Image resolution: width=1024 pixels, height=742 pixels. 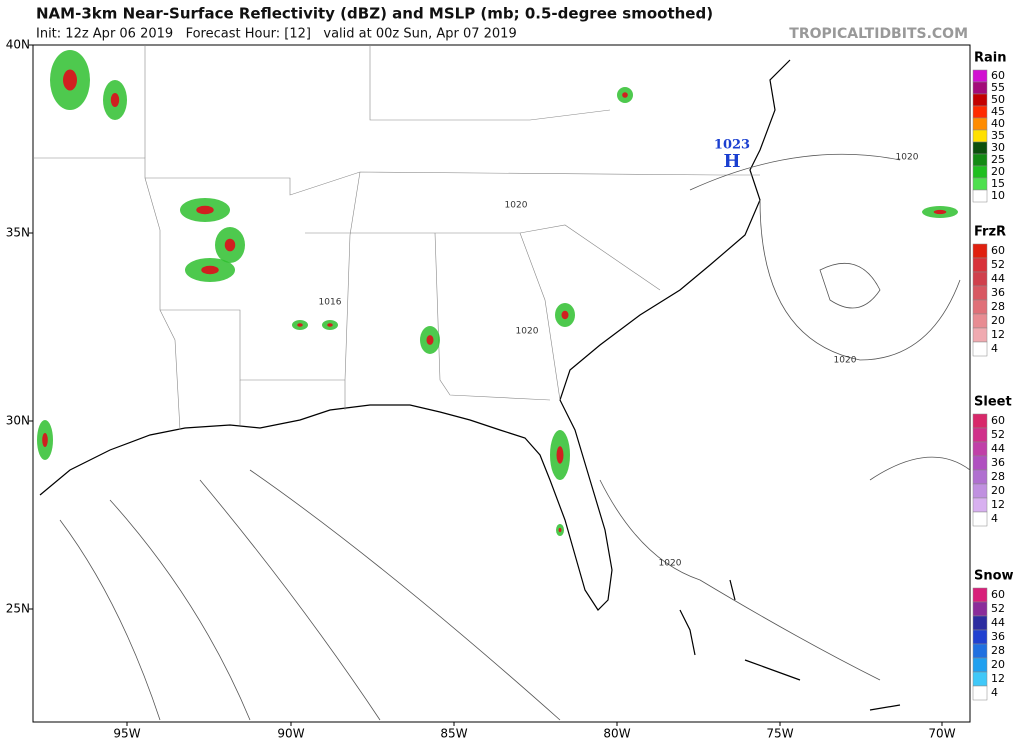 I want to click on legend-label: 25, so click(x=998, y=159).